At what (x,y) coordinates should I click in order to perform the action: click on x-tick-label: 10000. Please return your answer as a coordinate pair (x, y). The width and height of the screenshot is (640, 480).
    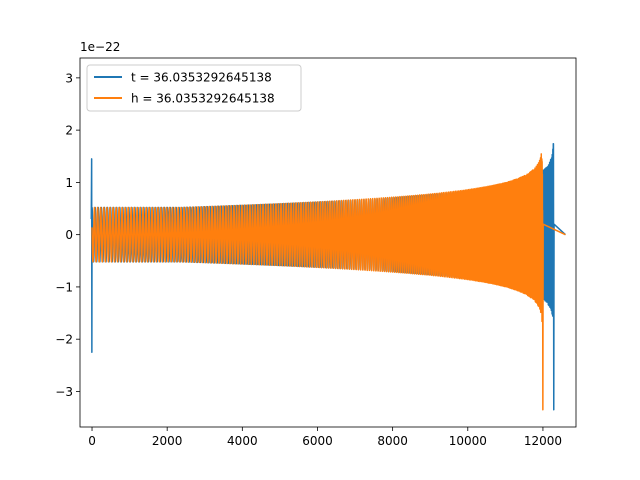
    Looking at the image, I should click on (468, 441).